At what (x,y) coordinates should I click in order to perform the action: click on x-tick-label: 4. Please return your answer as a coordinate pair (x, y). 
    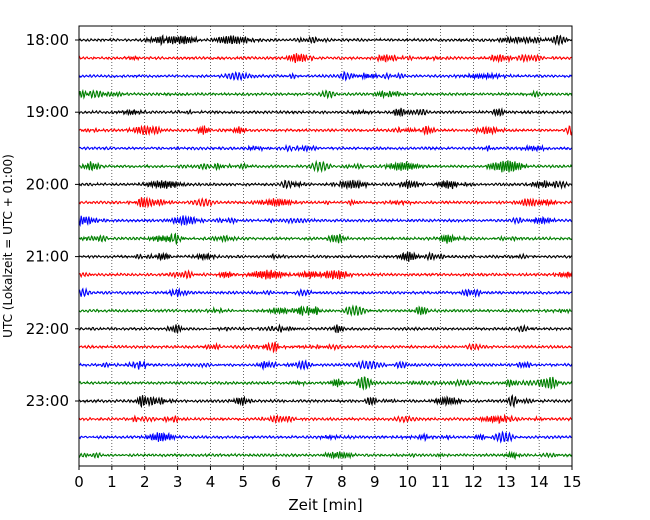
    Looking at the image, I should click on (211, 482).